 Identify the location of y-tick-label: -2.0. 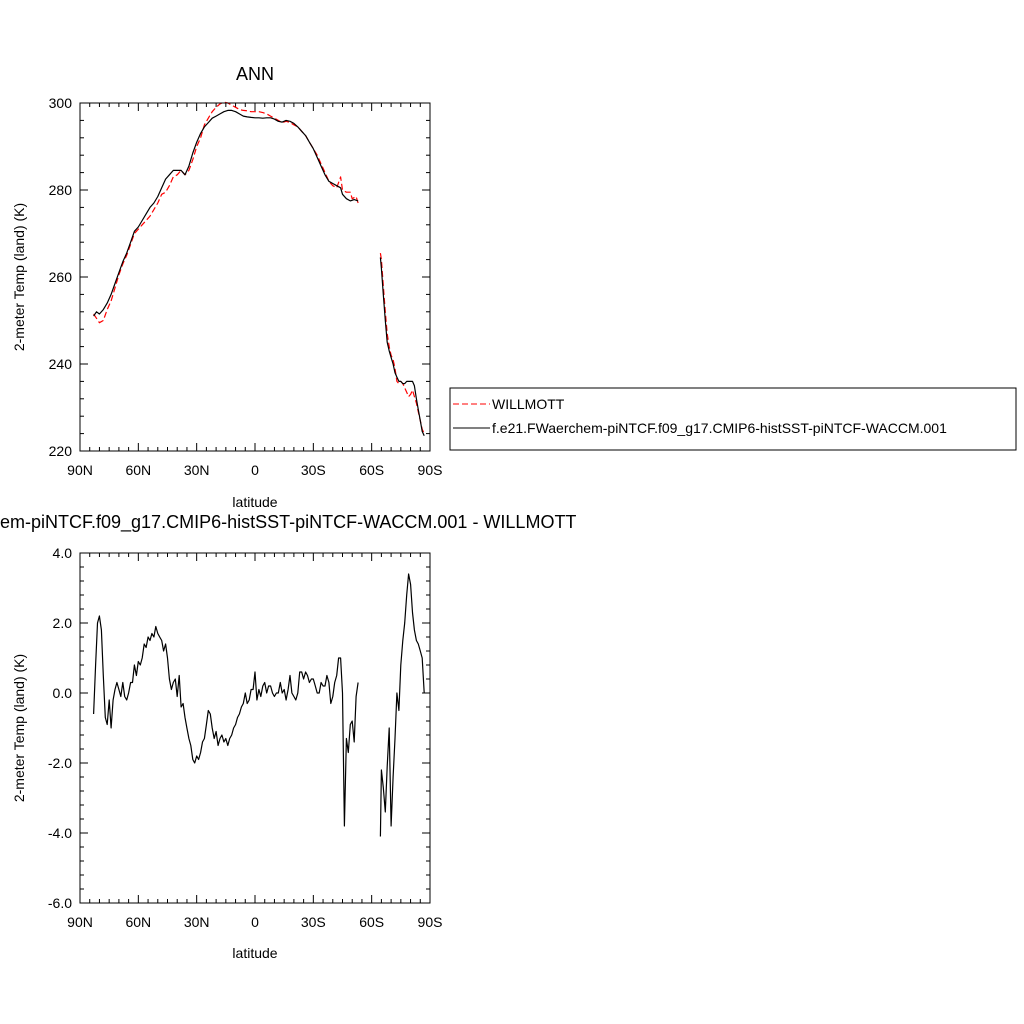
(60, 763).